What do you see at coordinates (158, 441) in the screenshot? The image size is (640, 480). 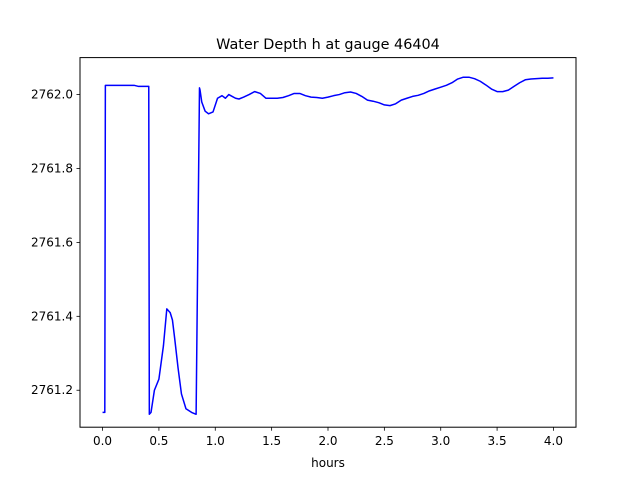 I see `x-tick-label: 0.5` at bounding box center [158, 441].